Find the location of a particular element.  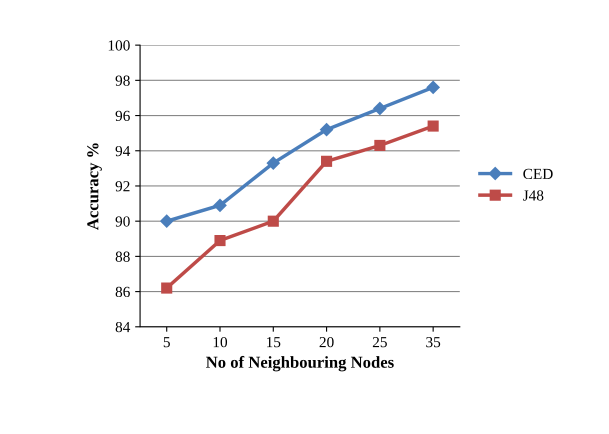

x-tick-label: 20 is located at coordinates (327, 342).